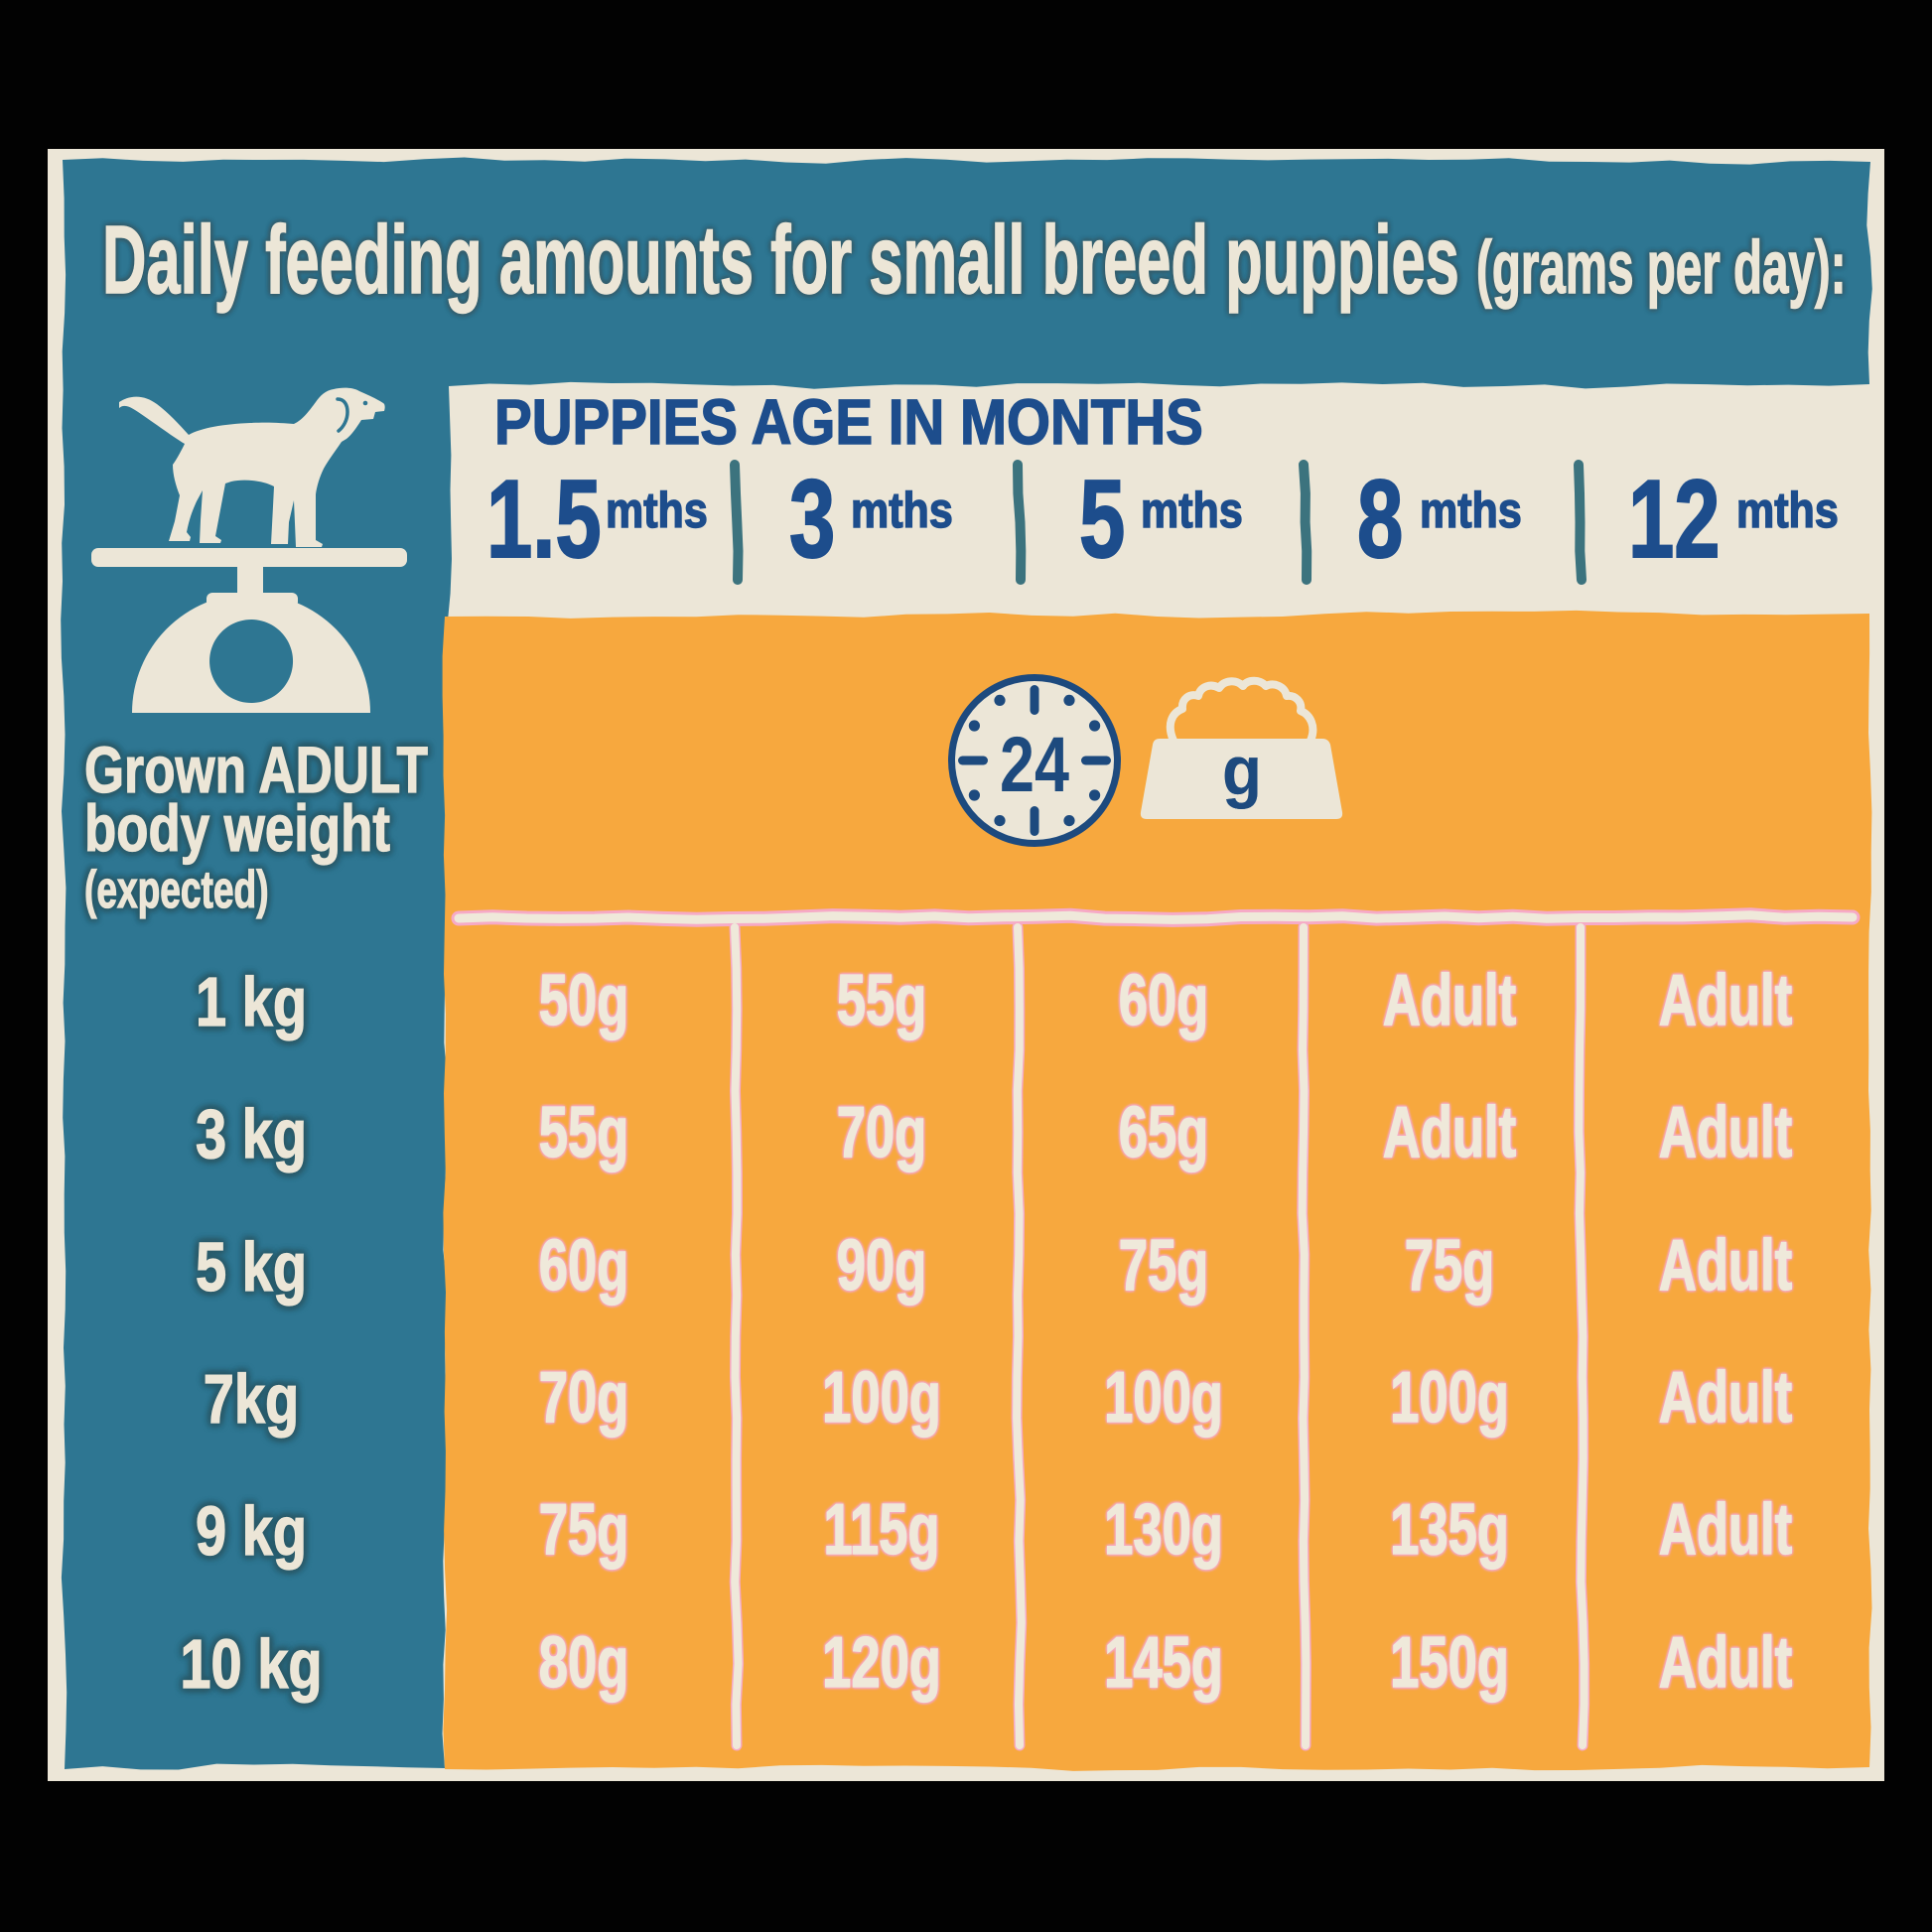  What do you see at coordinates (1034, 764) in the screenshot?
I see `svg-text: 24` at bounding box center [1034, 764].